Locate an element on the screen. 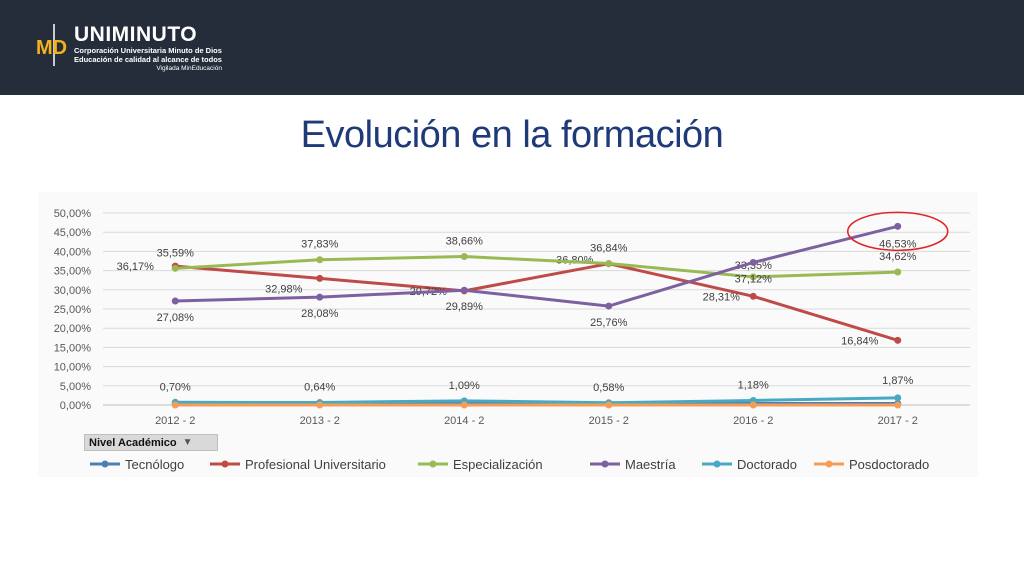 This screenshot has width=1024, height=576. logo-mark-text: MD is located at coordinates (51, 48).